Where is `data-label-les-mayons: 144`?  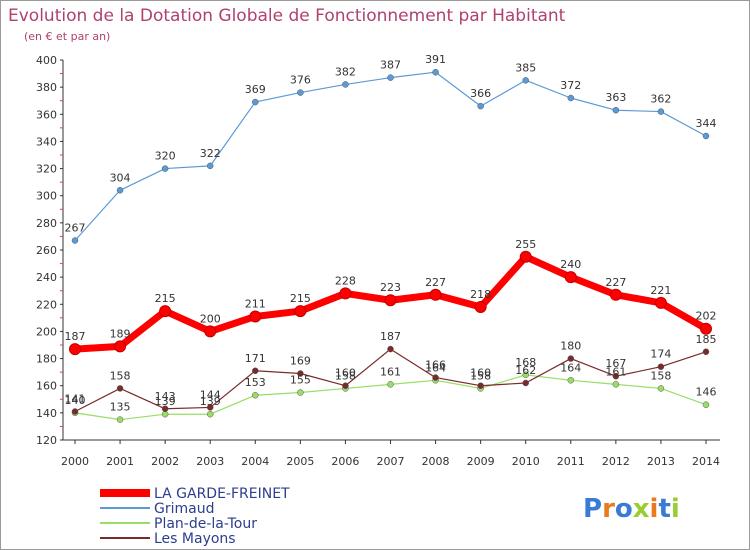 data-label-les-mayons: 144 is located at coordinates (210, 394).